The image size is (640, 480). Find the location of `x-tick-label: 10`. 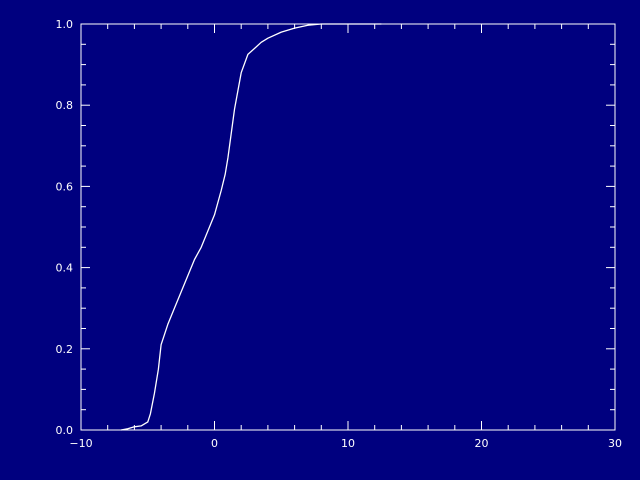

x-tick-label: 10 is located at coordinates (348, 443).